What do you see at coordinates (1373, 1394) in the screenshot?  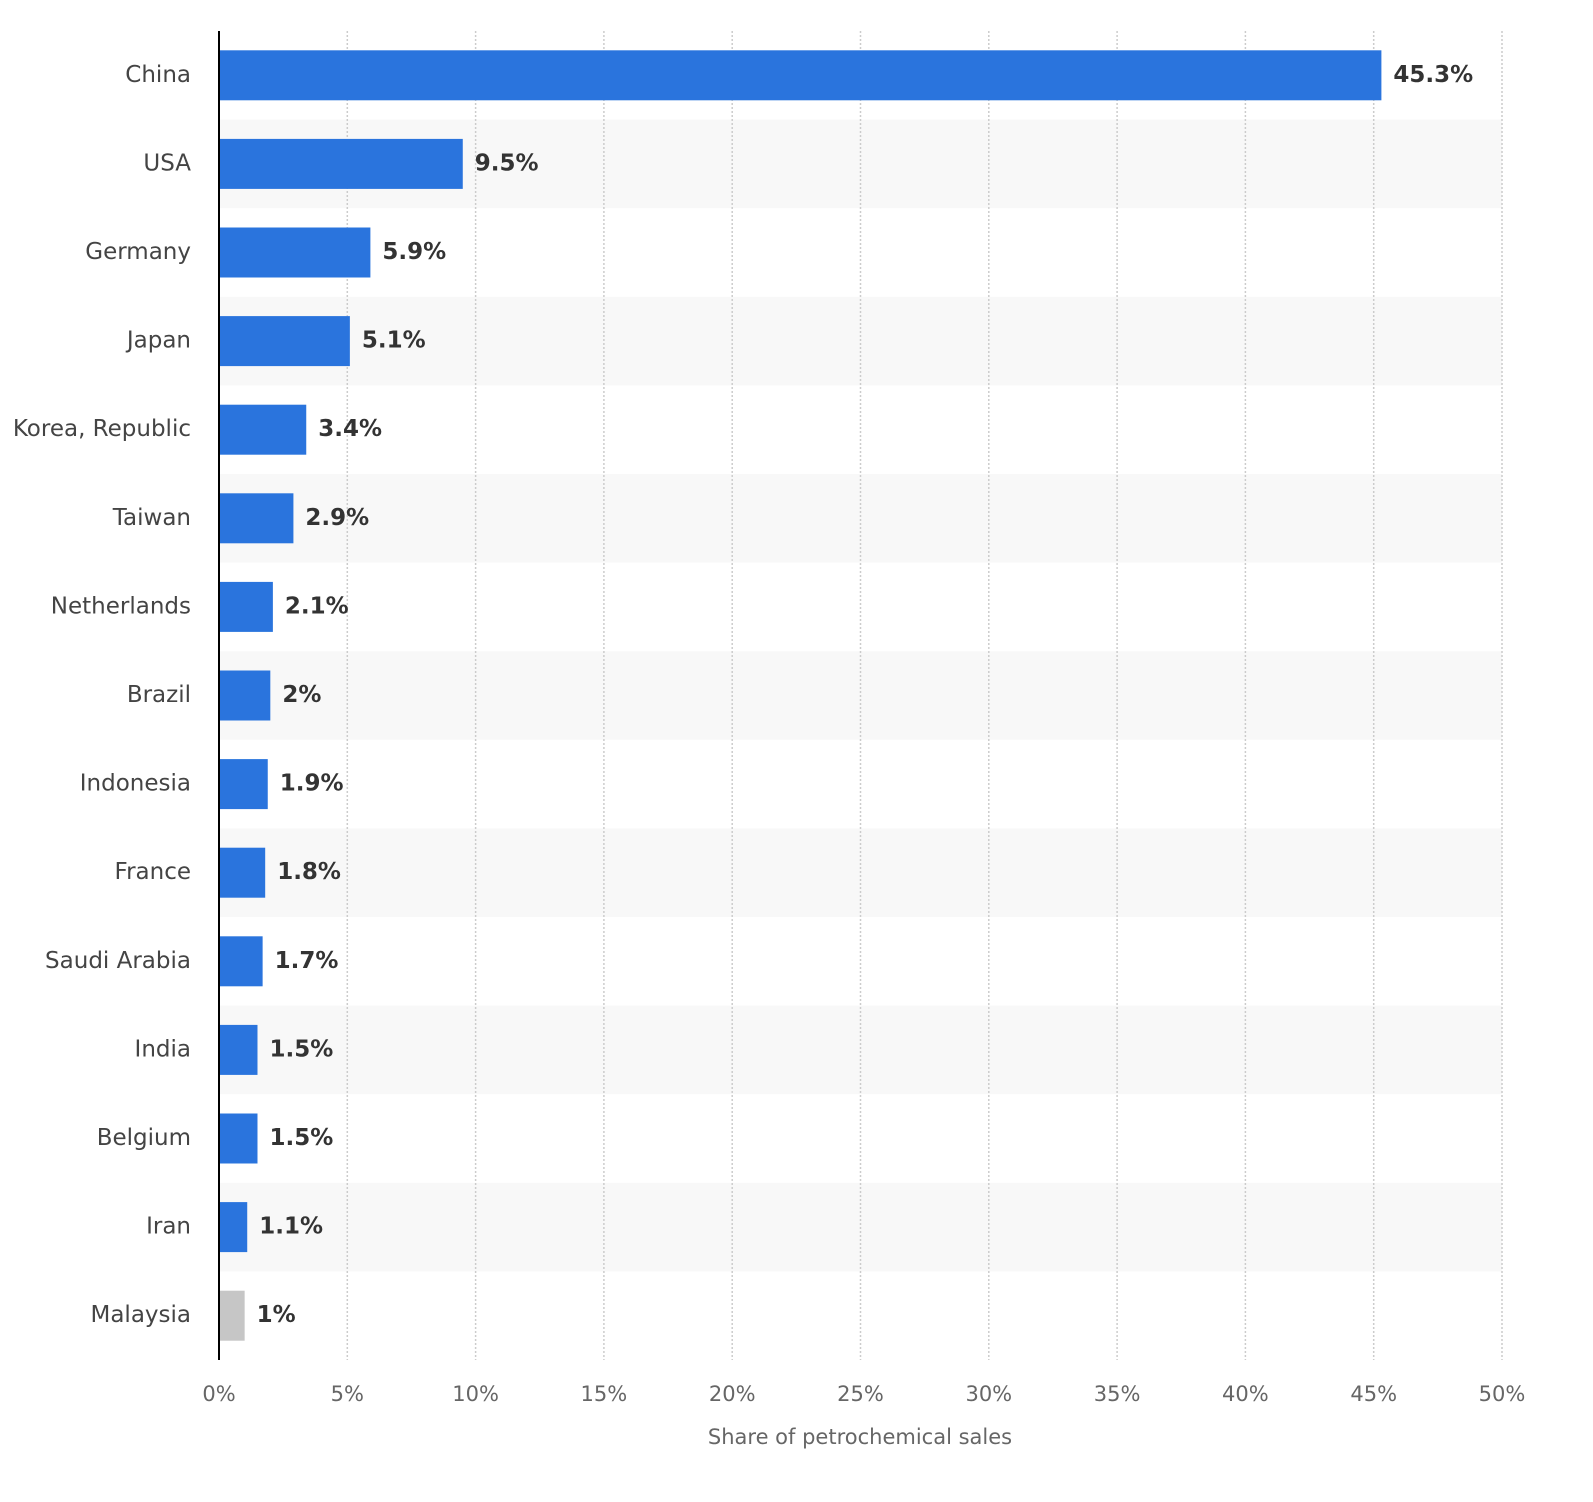 I see `x-tick-label: 45%` at bounding box center [1373, 1394].